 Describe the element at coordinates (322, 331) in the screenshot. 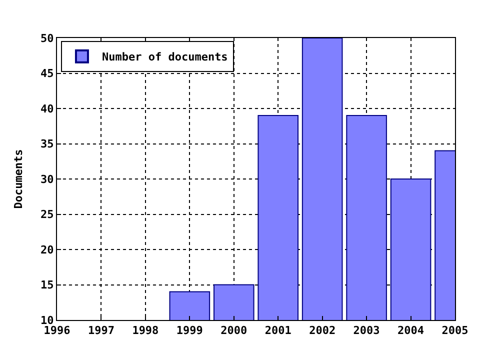

I see `x-tick-label: 2002` at that location.